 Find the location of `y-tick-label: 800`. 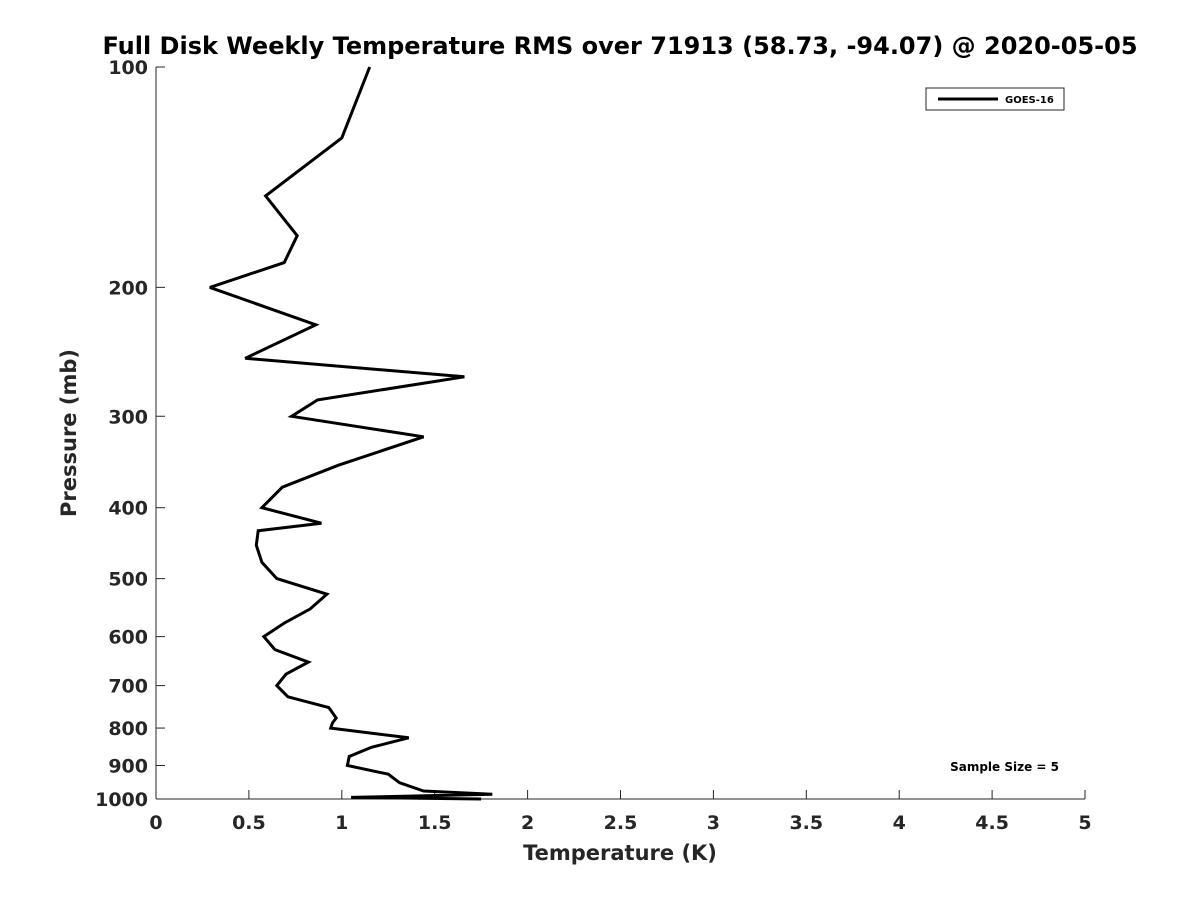

y-tick-label: 800 is located at coordinates (128, 729).